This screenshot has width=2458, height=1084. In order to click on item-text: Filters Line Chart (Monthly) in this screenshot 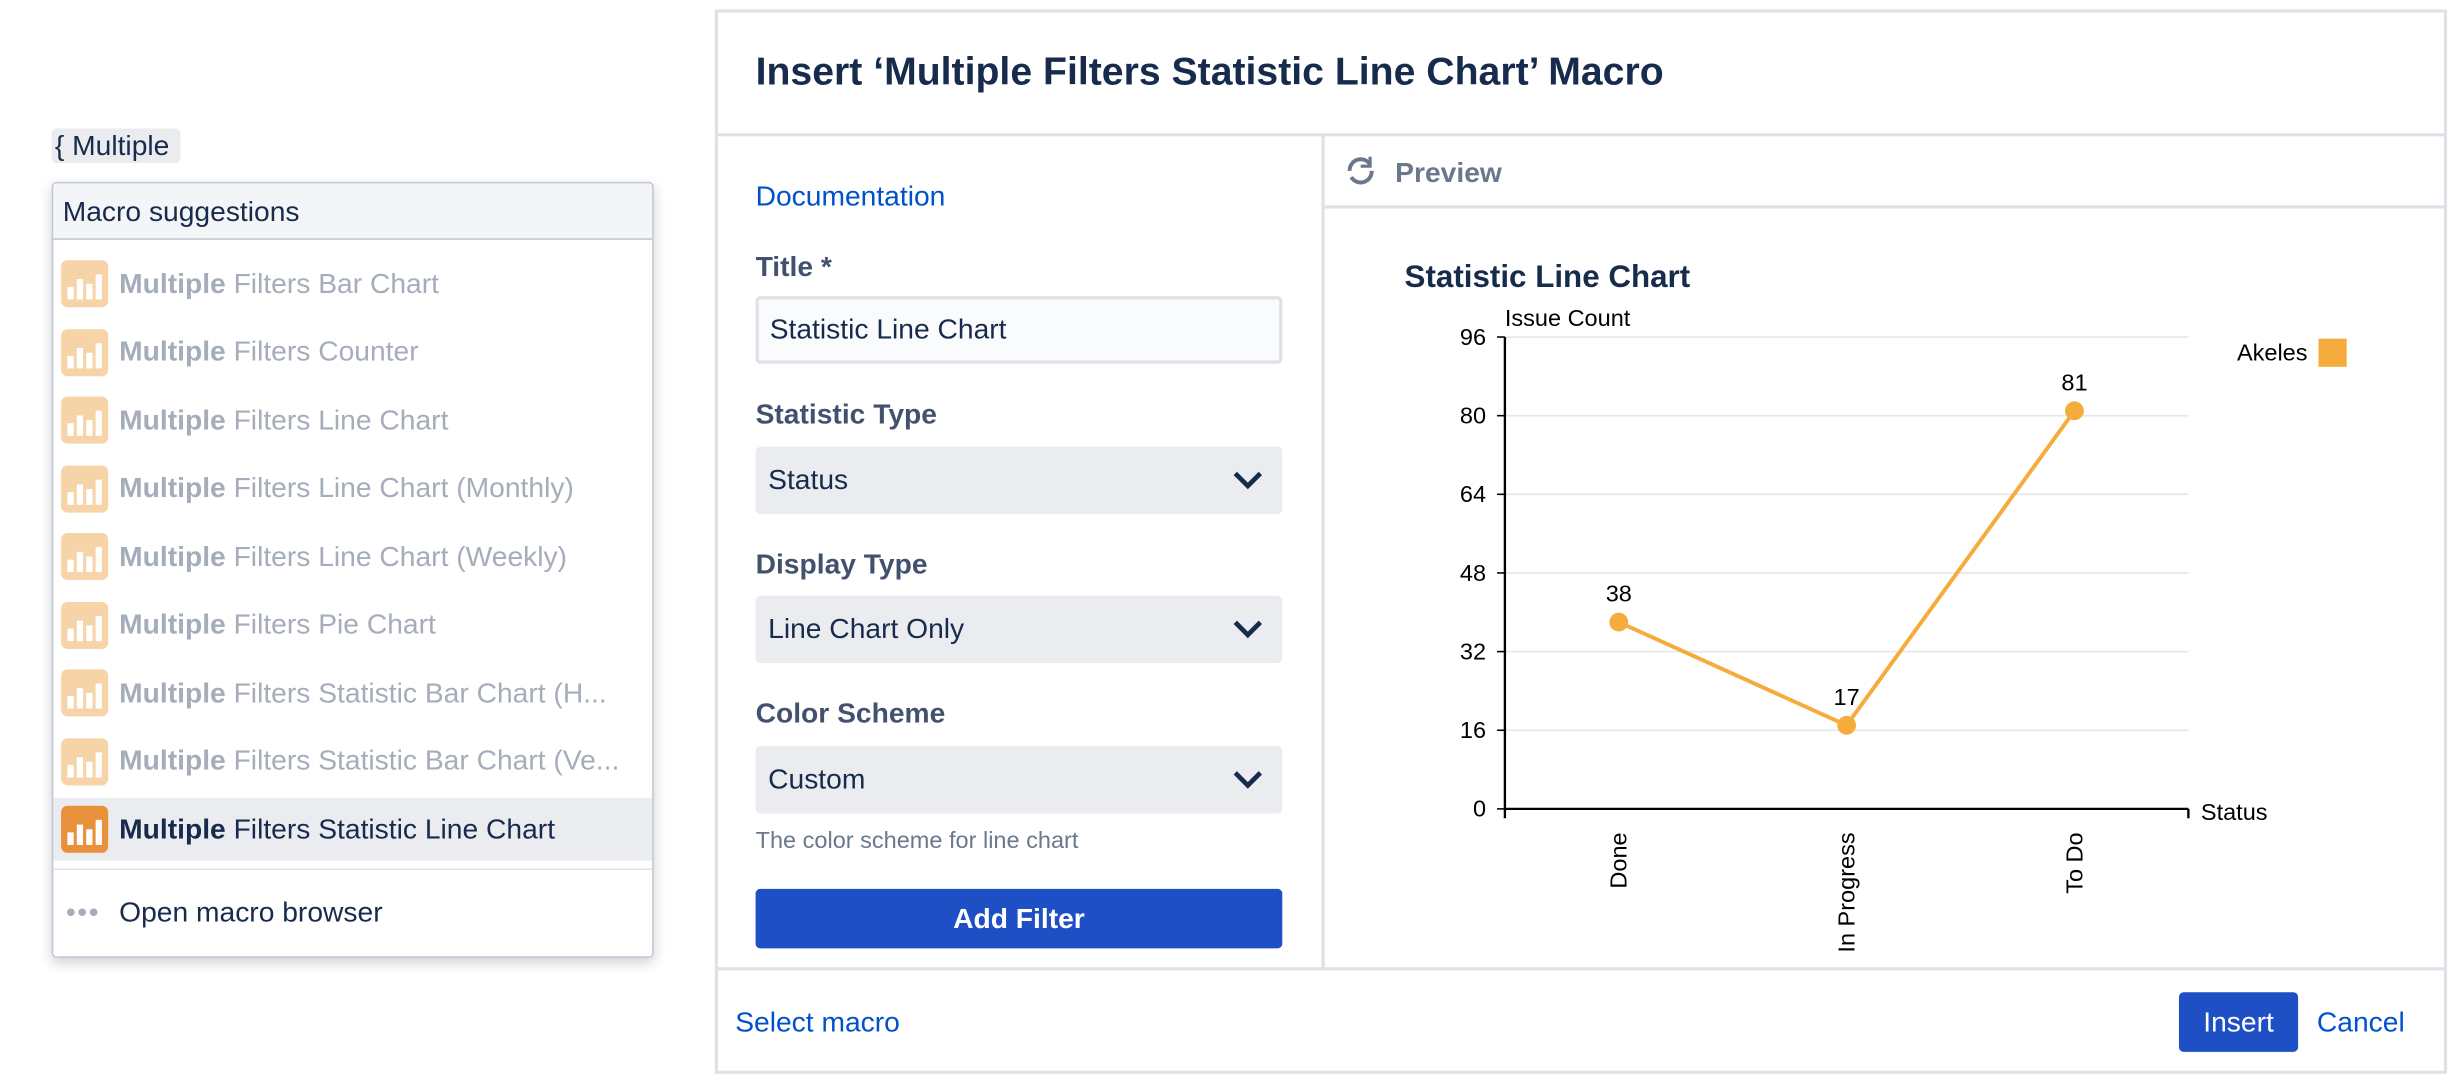, I will do `click(403, 487)`.